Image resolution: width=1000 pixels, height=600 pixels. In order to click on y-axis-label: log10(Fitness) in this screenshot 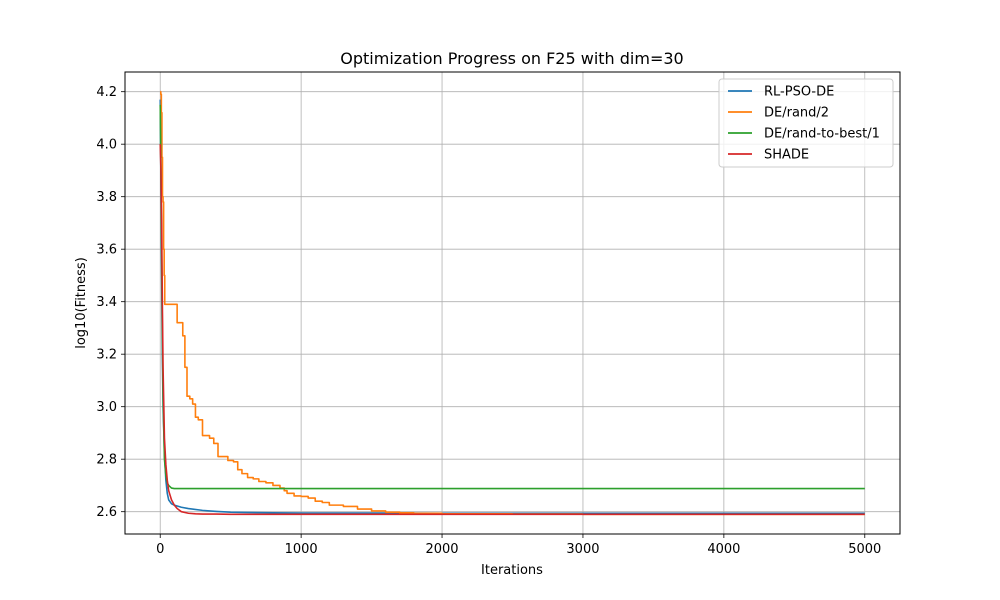, I will do `click(81, 303)`.